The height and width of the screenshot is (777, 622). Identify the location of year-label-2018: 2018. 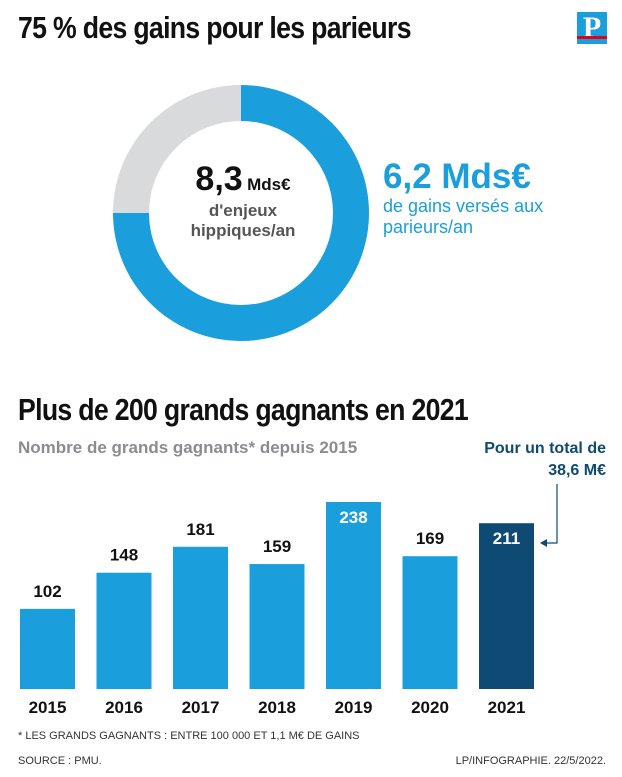
(277, 707).